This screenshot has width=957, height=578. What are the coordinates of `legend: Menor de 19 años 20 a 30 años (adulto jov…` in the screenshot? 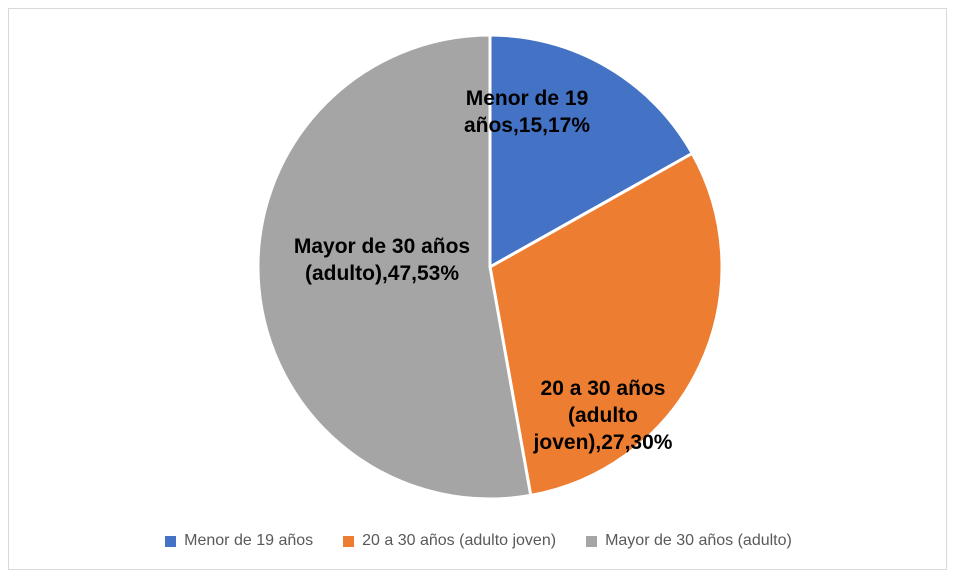 It's located at (478, 541).